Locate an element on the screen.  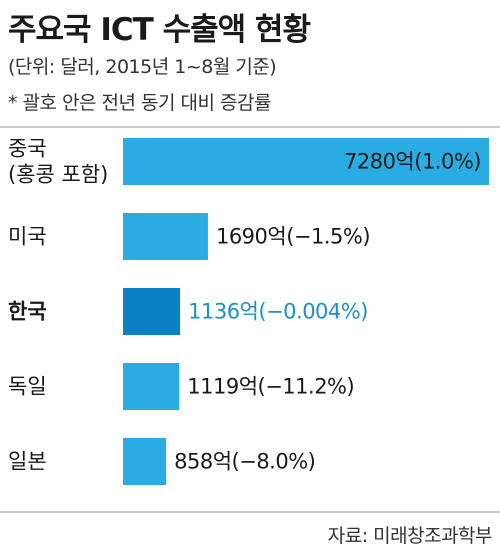
value-label-3: 1119억(−11.2%) is located at coordinates (270, 387).